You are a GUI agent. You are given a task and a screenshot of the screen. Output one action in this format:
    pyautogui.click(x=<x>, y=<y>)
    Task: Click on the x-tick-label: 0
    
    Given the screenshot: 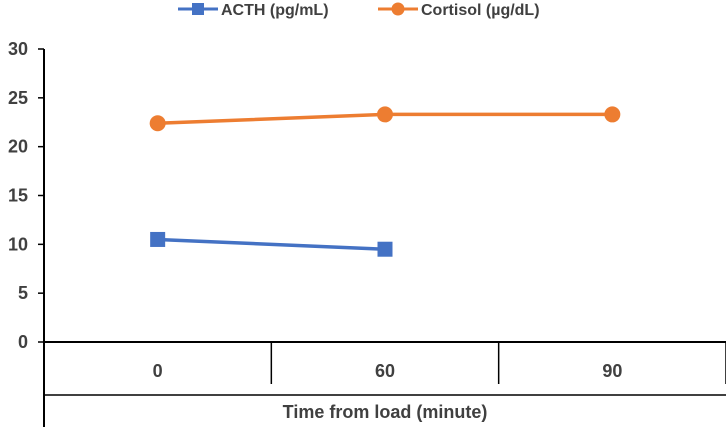 What is the action you would take?
    pyautogui.click(x=158, y=371)
    